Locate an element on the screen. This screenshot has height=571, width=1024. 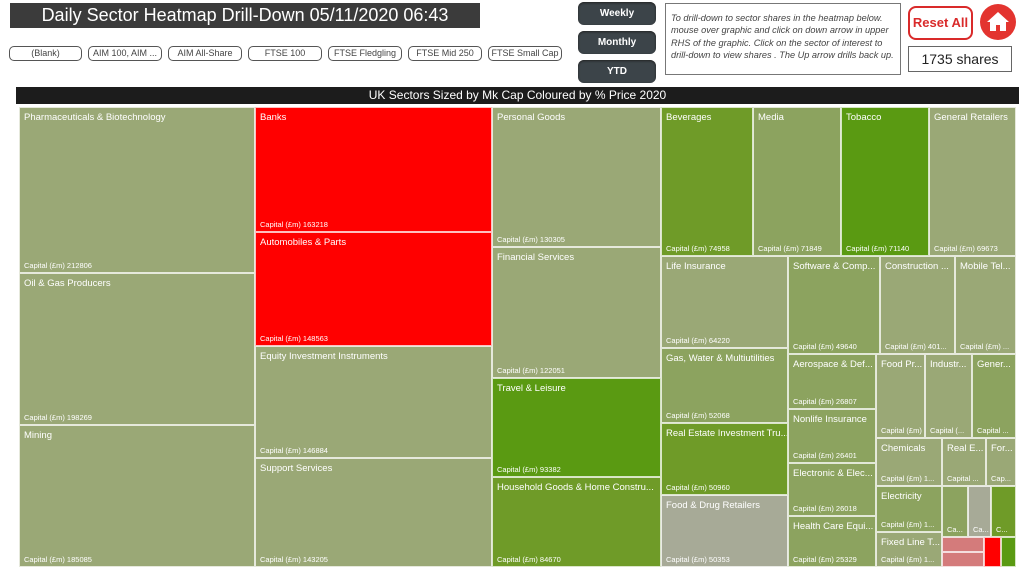
treemap-tile: Oil & Gas Producers Capital (£m) 198269 is located at coordinates (137, 349).